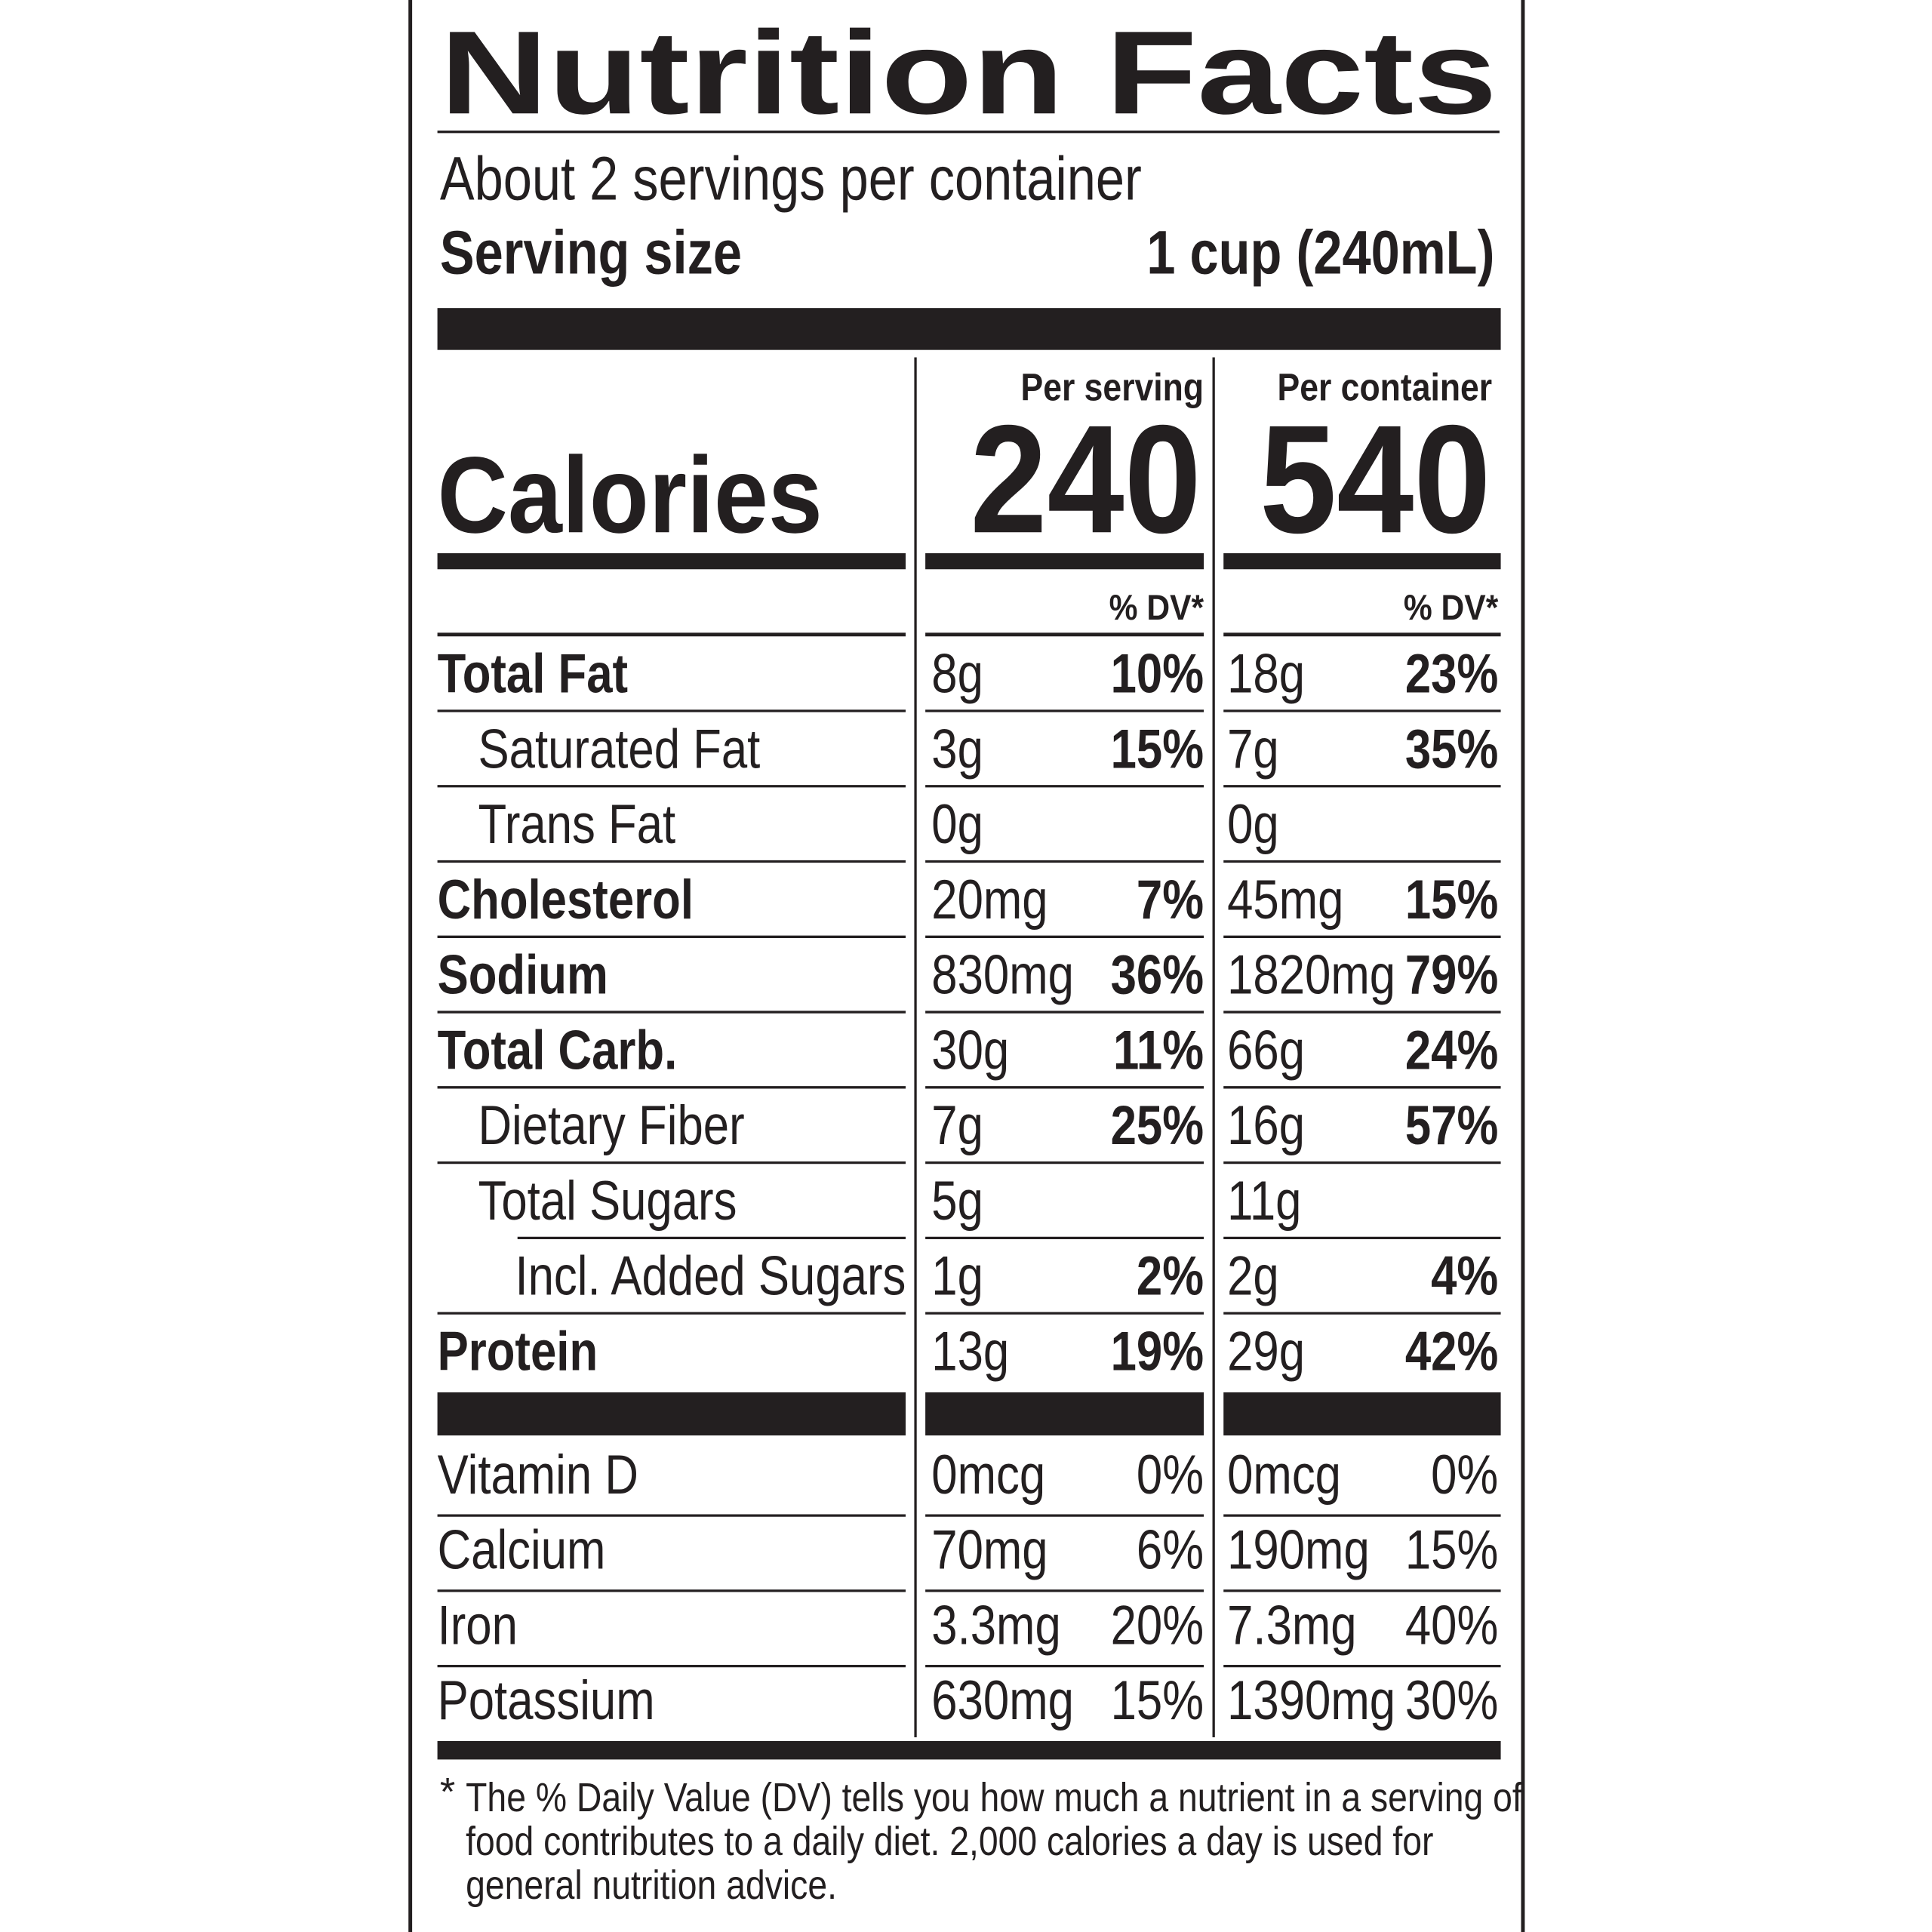 The width and height of the screenshot is (1932, 1932). Describe the element at coordinates (1157, 1624) in the screenshot. I see `daily-value: 20%` at that location.